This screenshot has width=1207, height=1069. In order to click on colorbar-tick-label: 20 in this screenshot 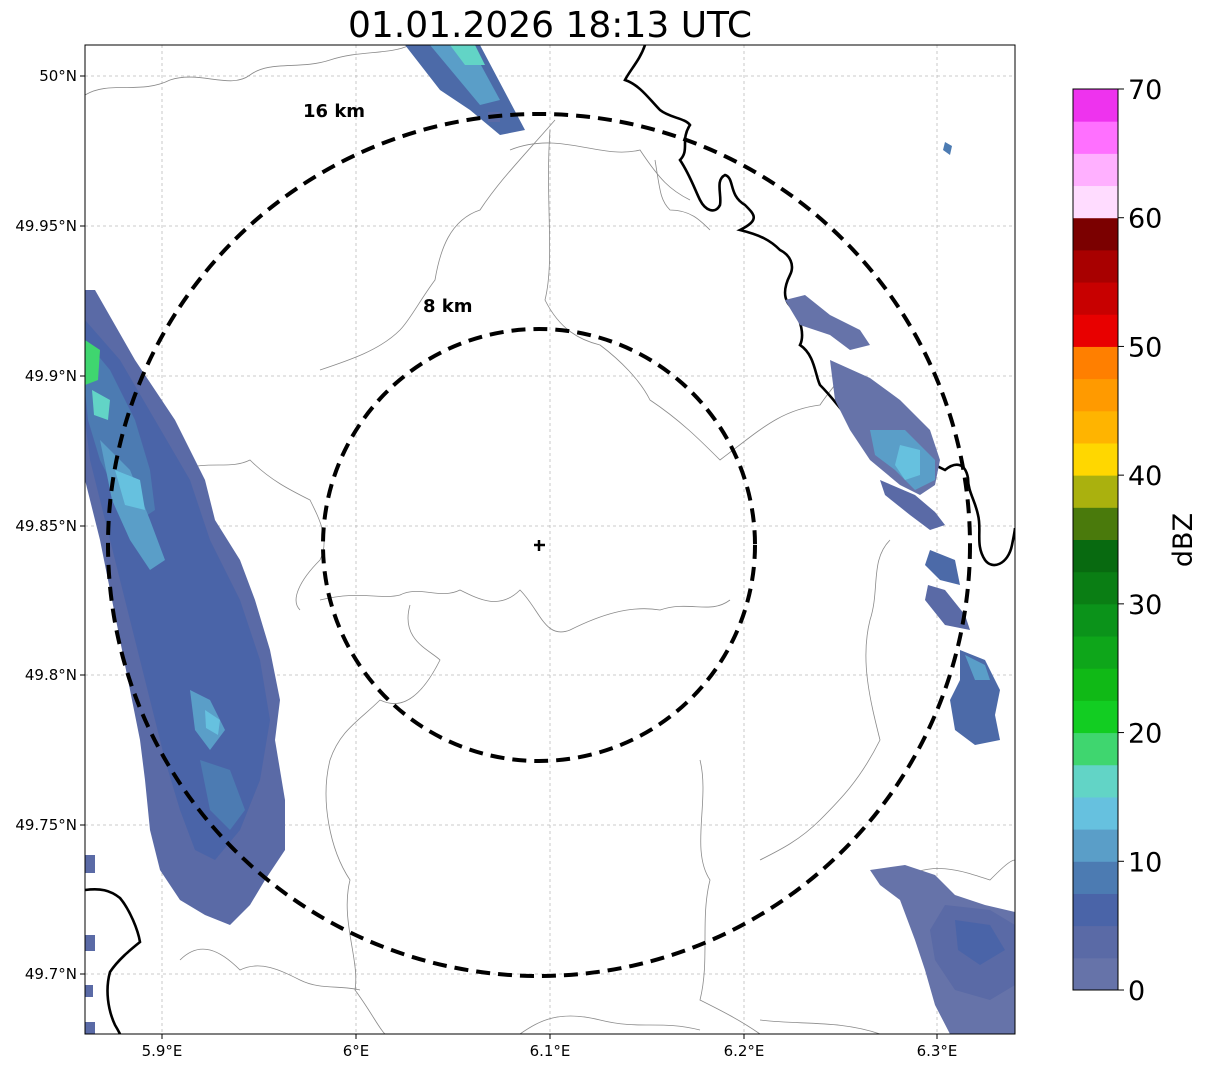, I will do `click(1145, 734)`.